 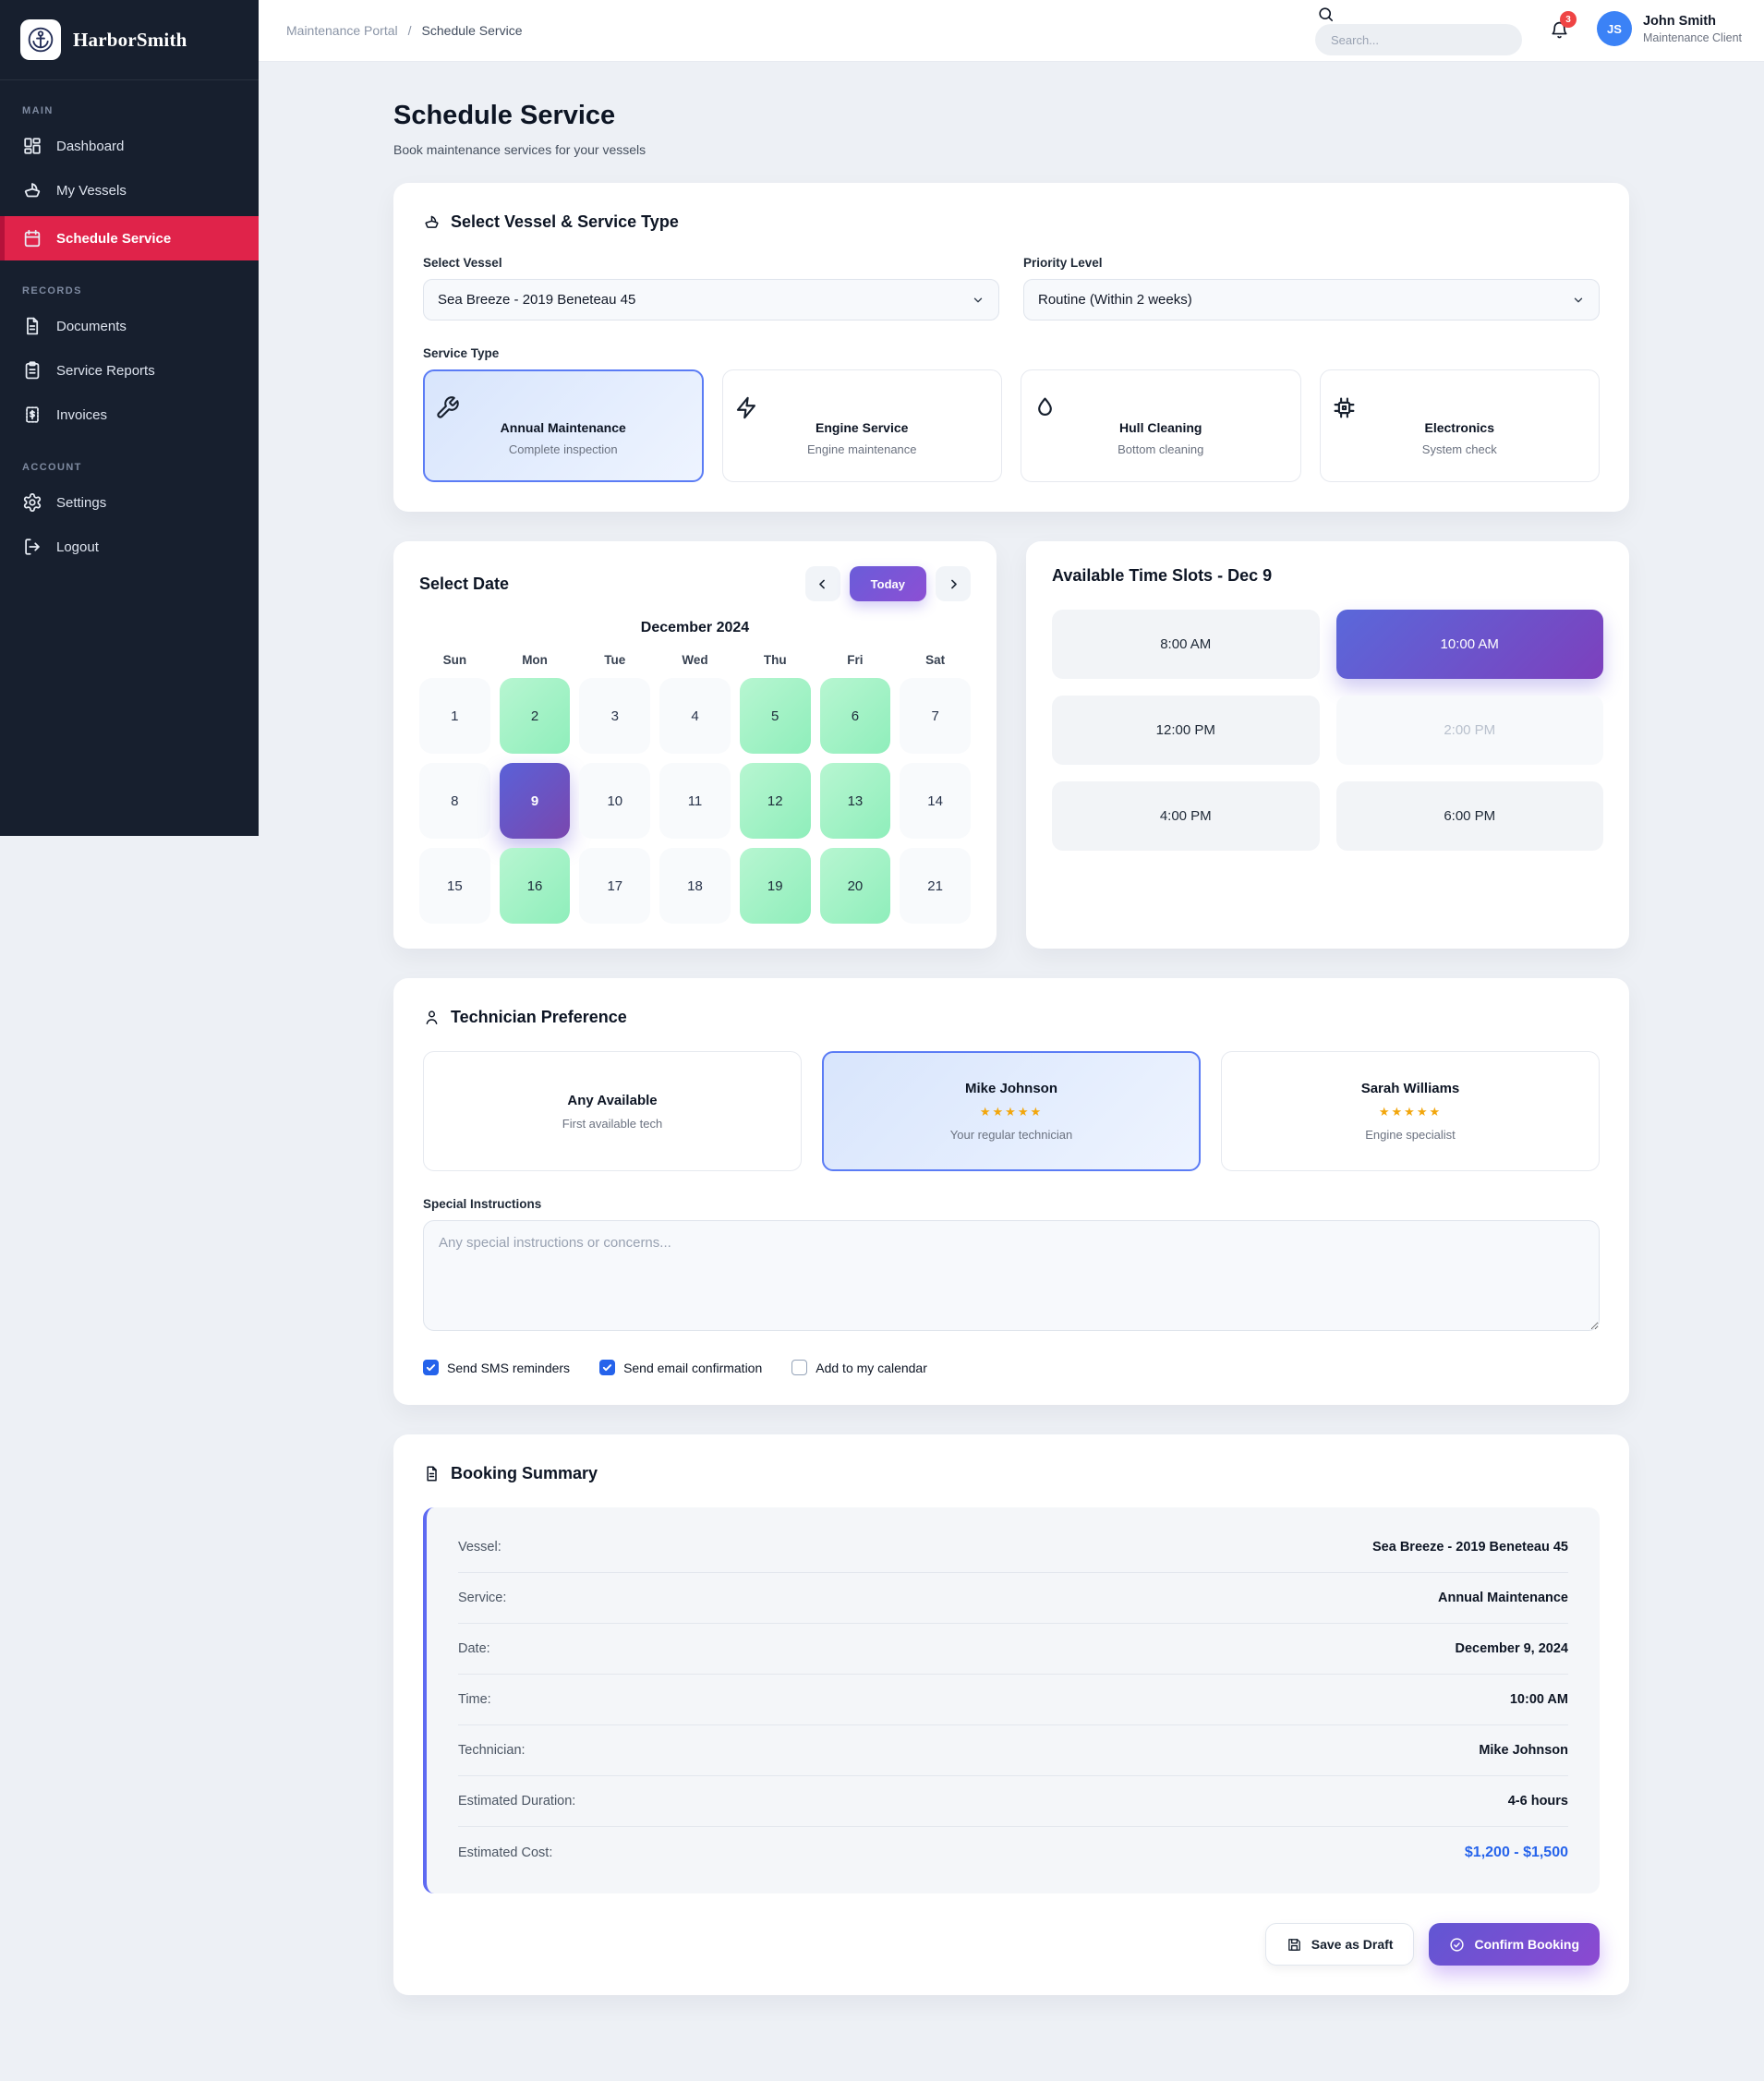 I want to click on sidebar-item-service-reports: Service Reports, so click(x=129, y=370).